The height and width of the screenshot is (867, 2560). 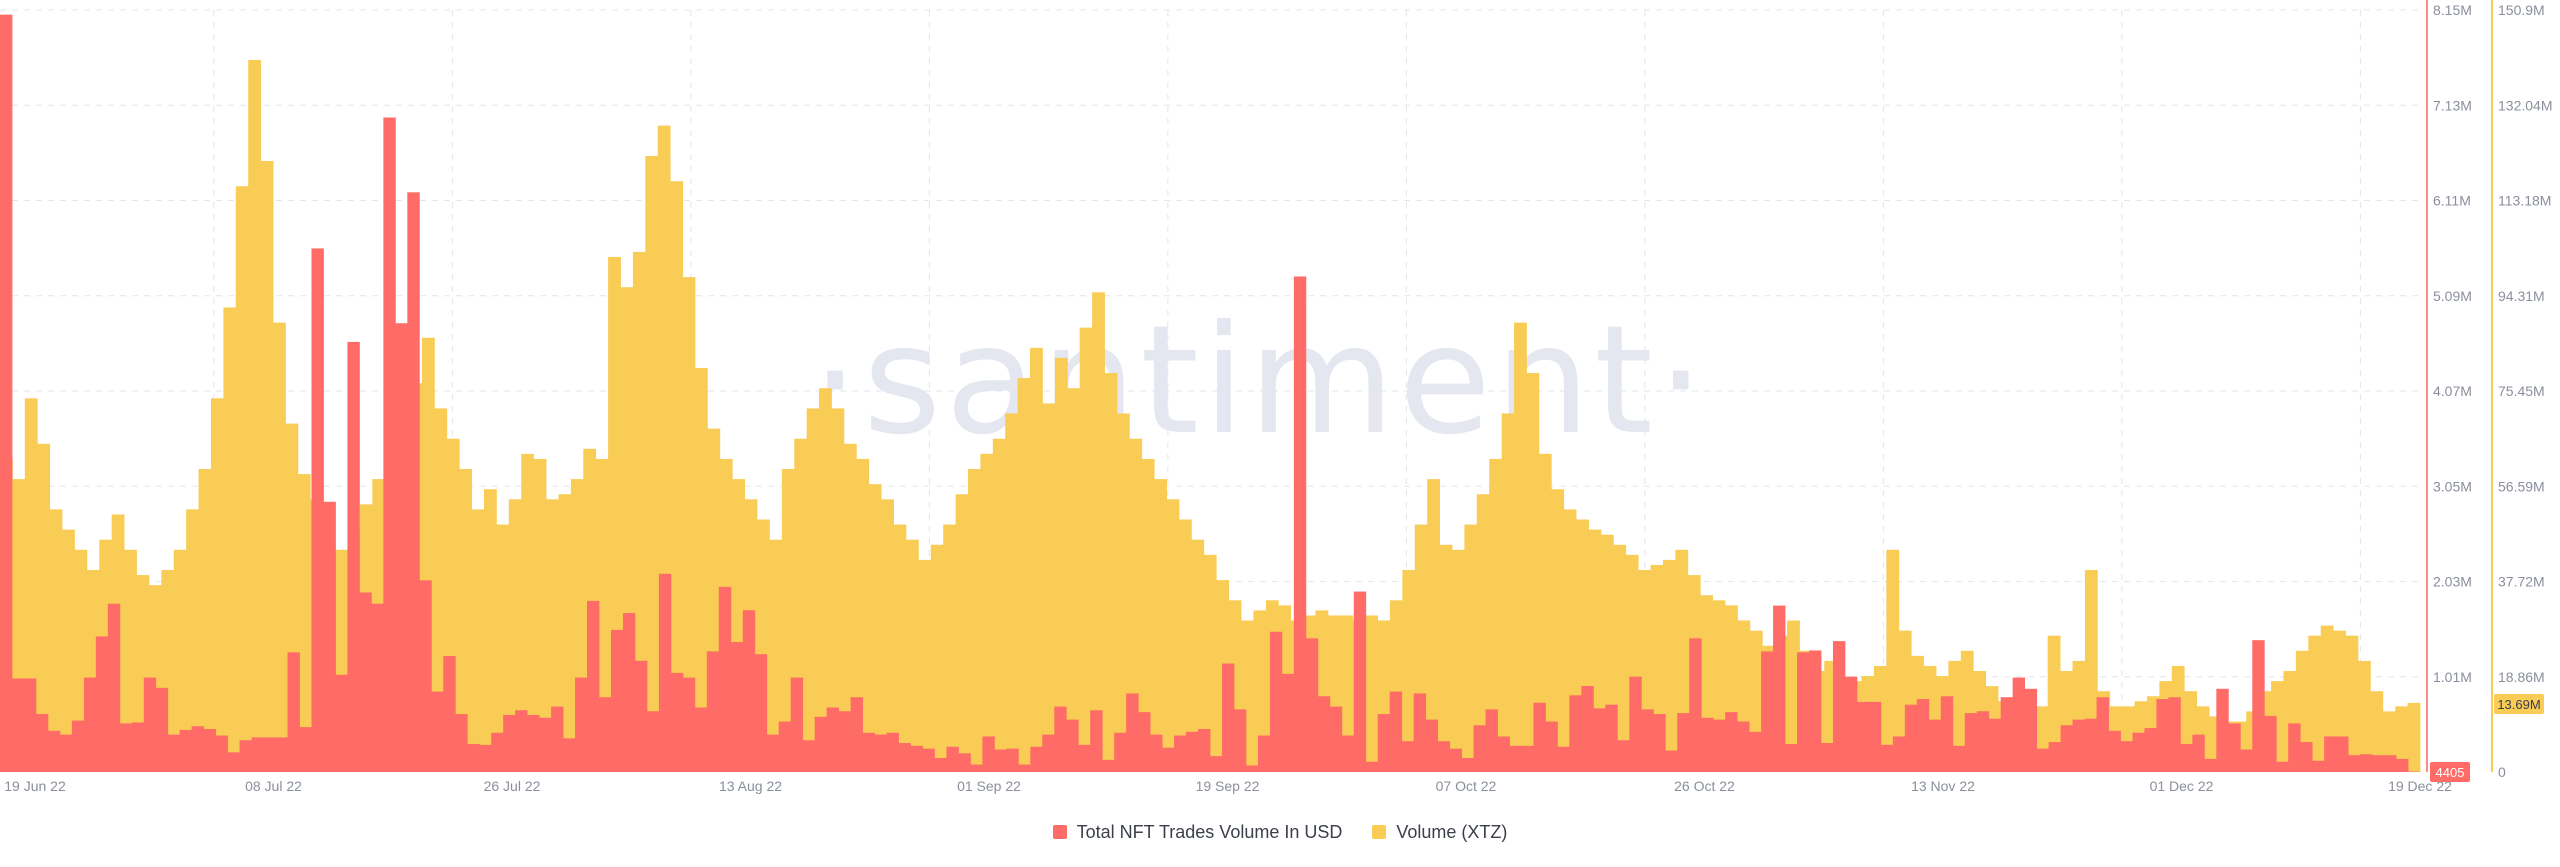 What do you see at coordinates (512, 786) in the screenshot?
I see `x-axis-tick-label: 26 Jul 22` at bounding box center [512, 786].